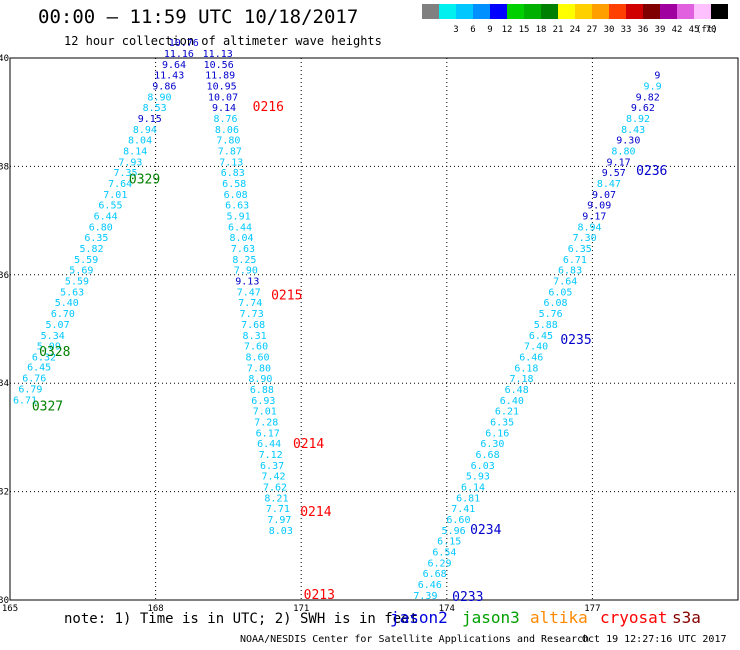 The width and height of the screenshot is (740, 650). What do you see at coordinates (609, 30) in the screenshot?
I see `legend-tick-label: 30` at bounding box center [609, 30].